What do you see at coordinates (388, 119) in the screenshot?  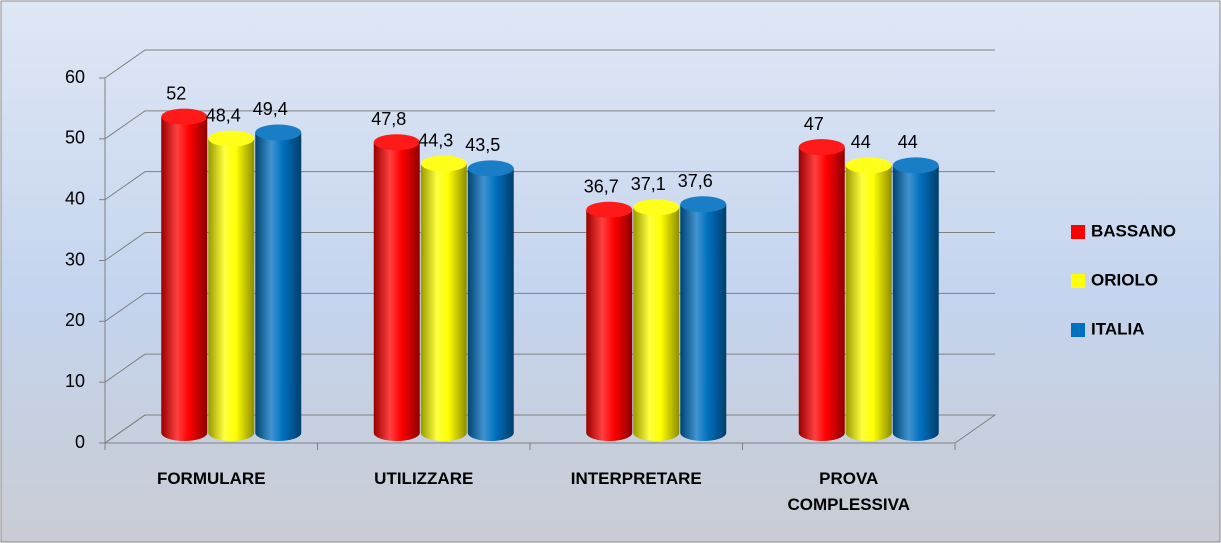 I see `value-label: 47,8` at bounding box center [388, 119].